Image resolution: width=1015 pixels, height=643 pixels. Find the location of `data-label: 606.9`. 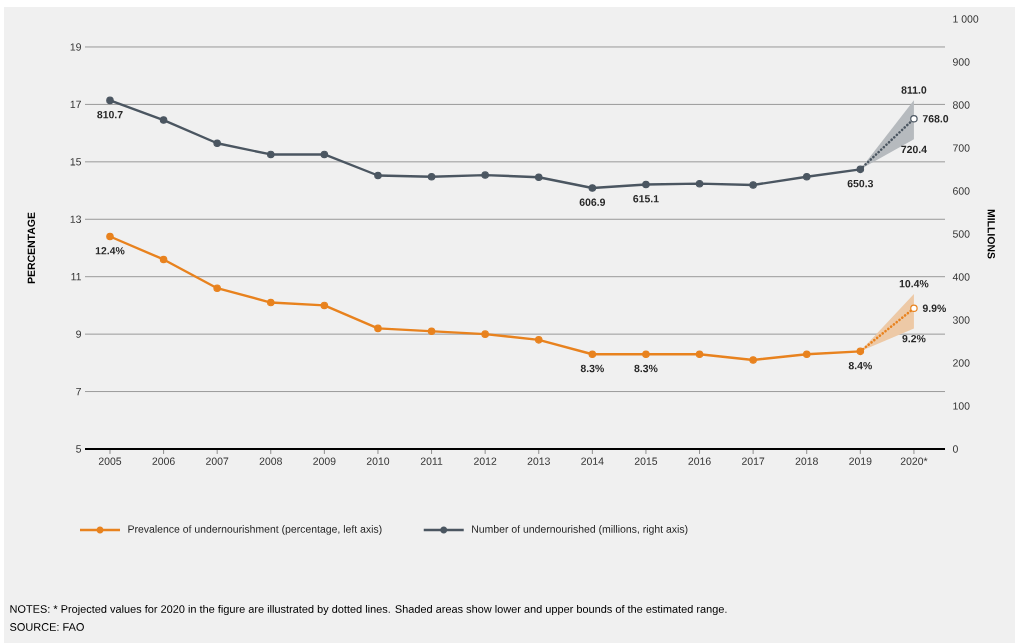

data-label: 606.9 is located at coordinates (592, 202).